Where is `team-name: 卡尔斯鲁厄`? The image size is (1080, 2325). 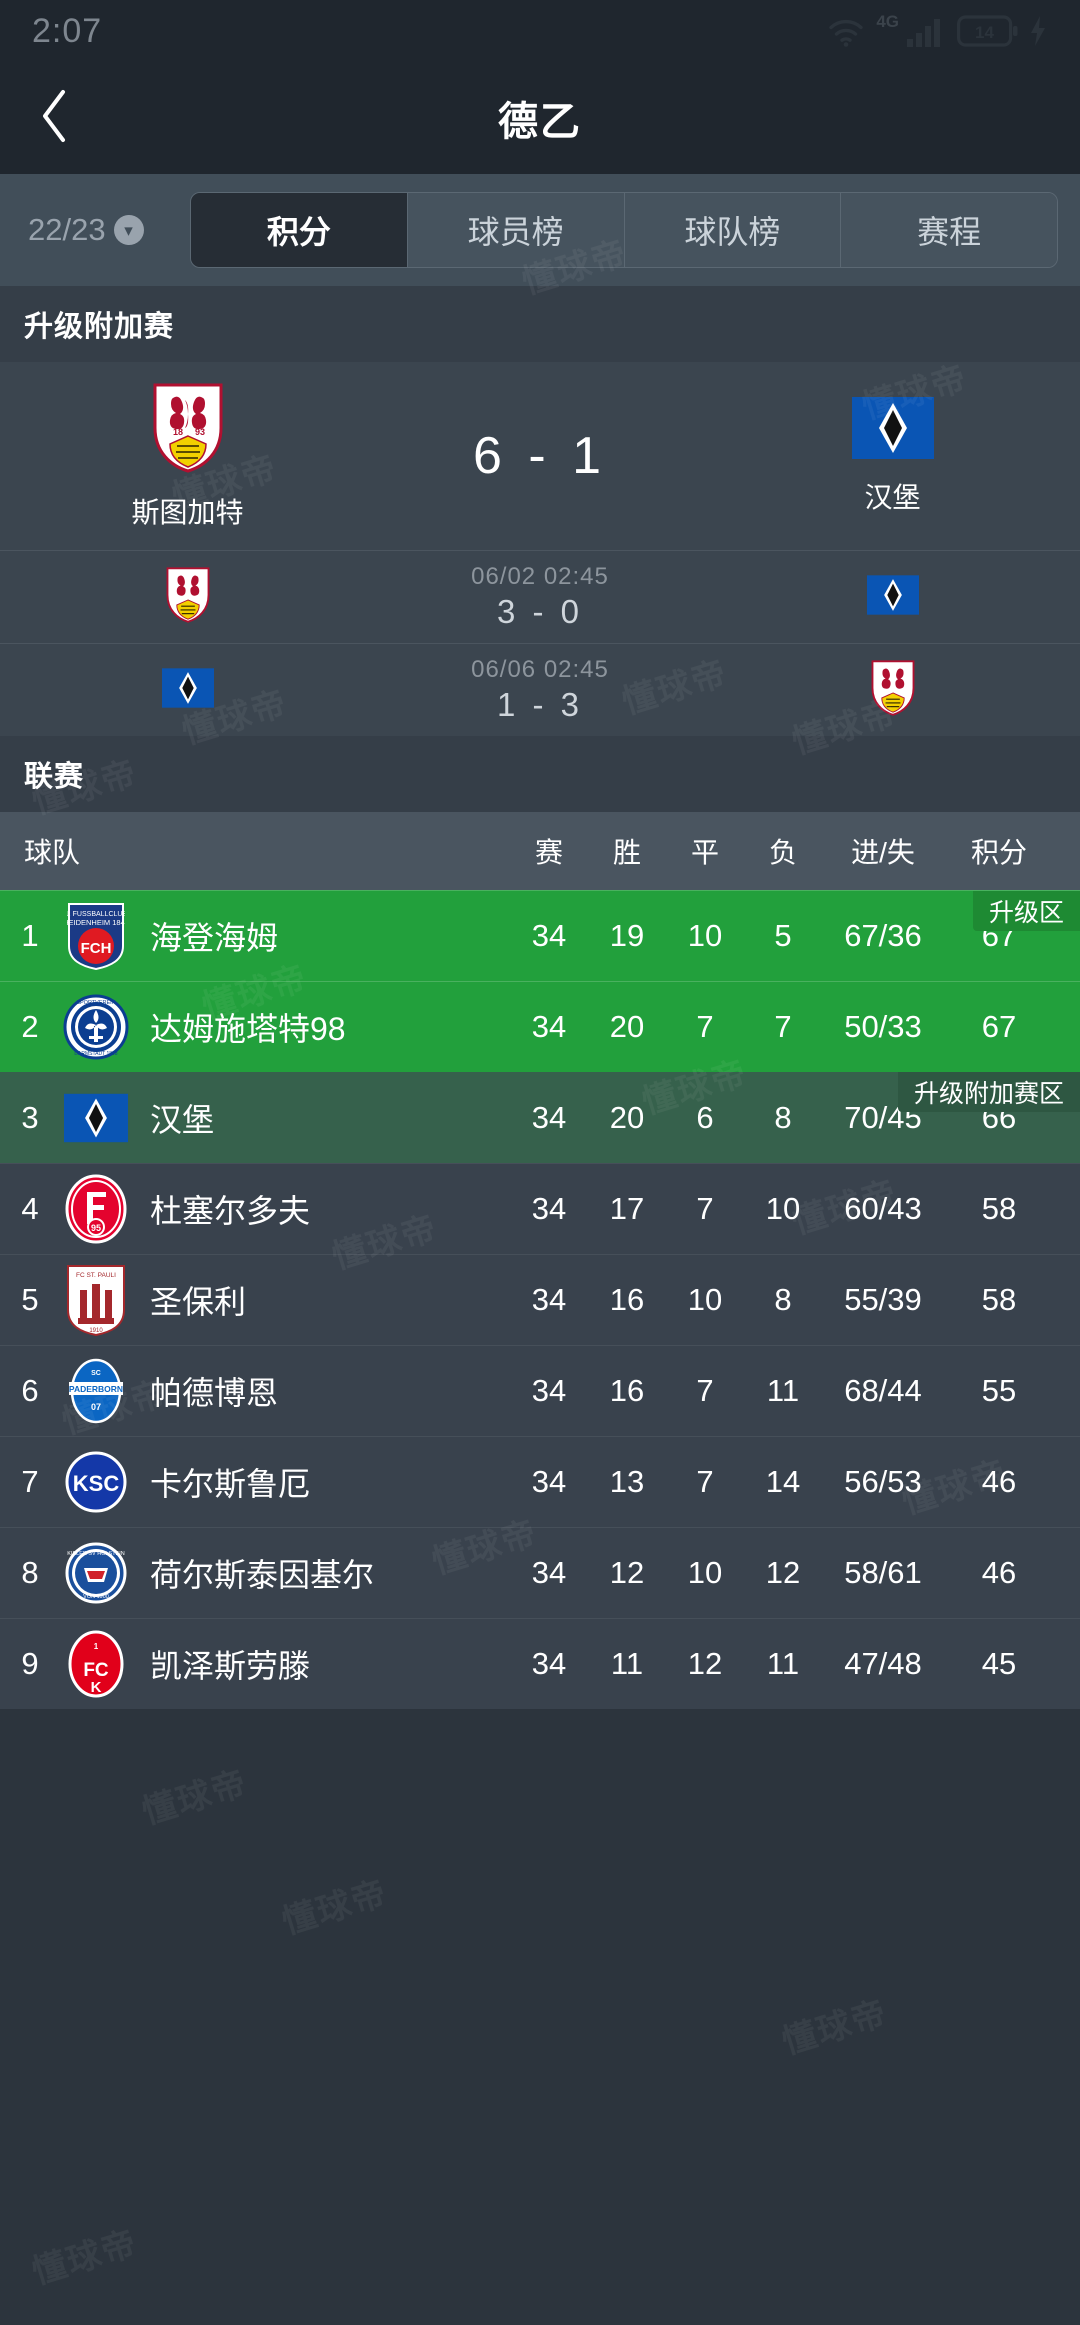
team-name: 卡尔斯鲁厄 is located at coordinates (230, 1484).